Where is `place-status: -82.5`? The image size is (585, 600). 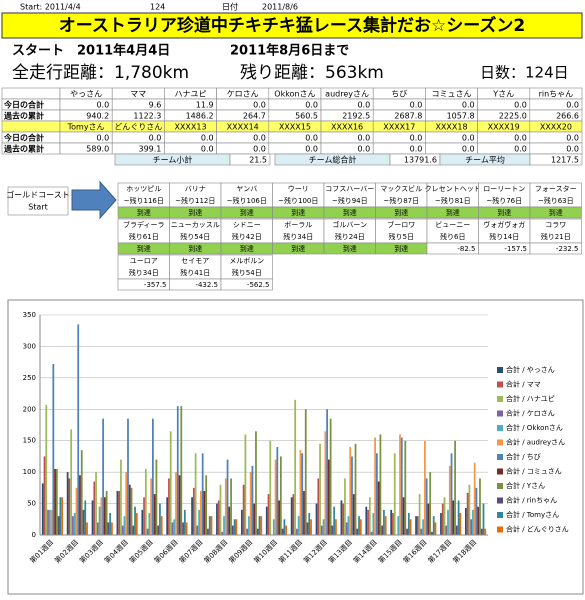 place-status: -82.5 is located at coordinates (466, 249).